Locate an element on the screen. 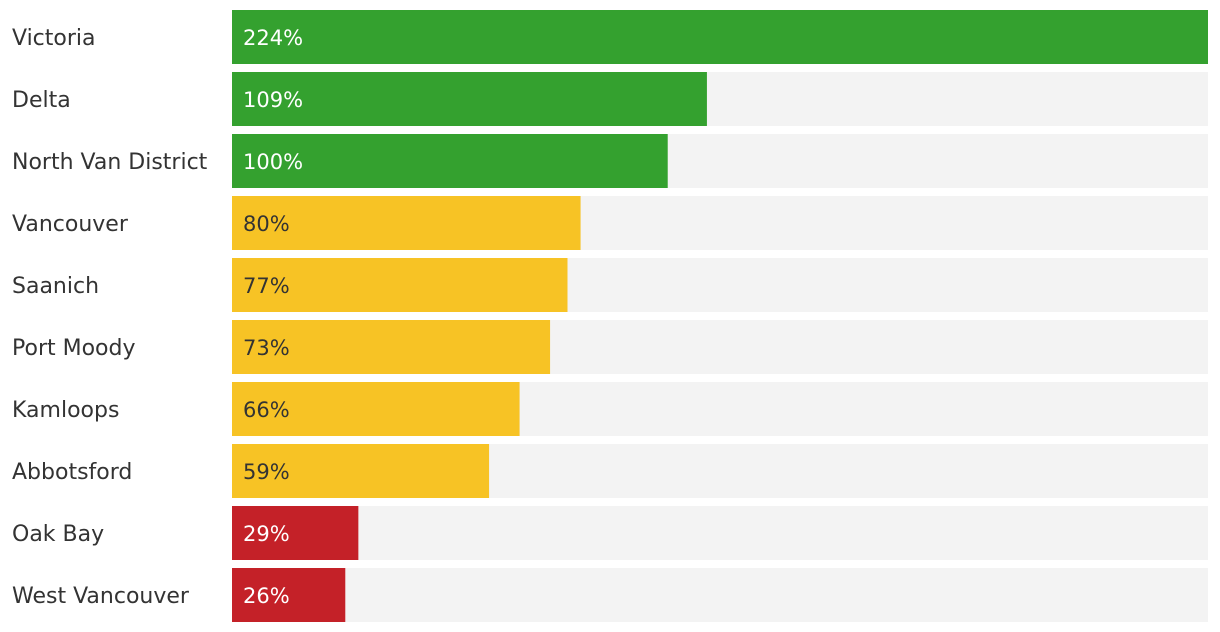 This screenshot has width=1220, height=632. bar-abbotsford is located at coordinates (361, 471).